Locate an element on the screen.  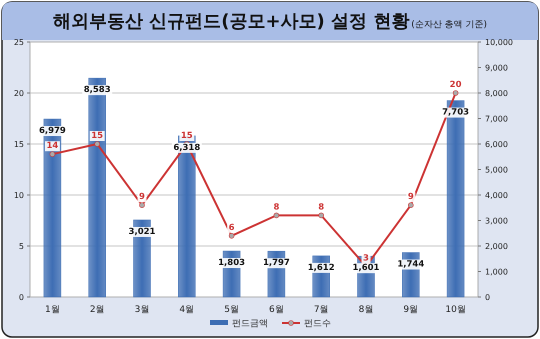
y2-tick-label: 4,000 is located at coordinates (496, 195).